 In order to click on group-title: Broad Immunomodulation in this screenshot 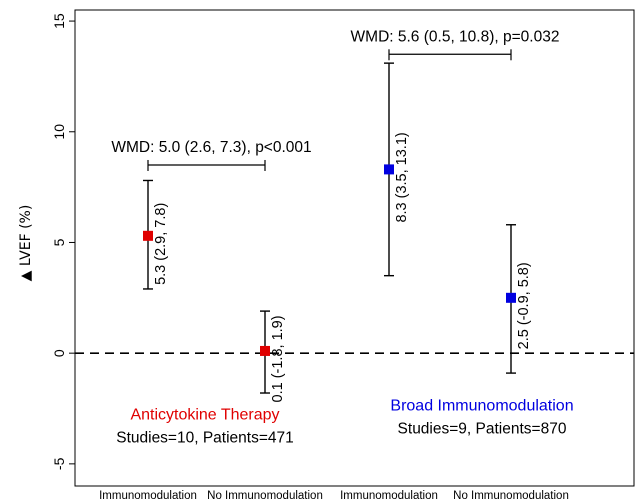, I will do `click(481, 406)`.